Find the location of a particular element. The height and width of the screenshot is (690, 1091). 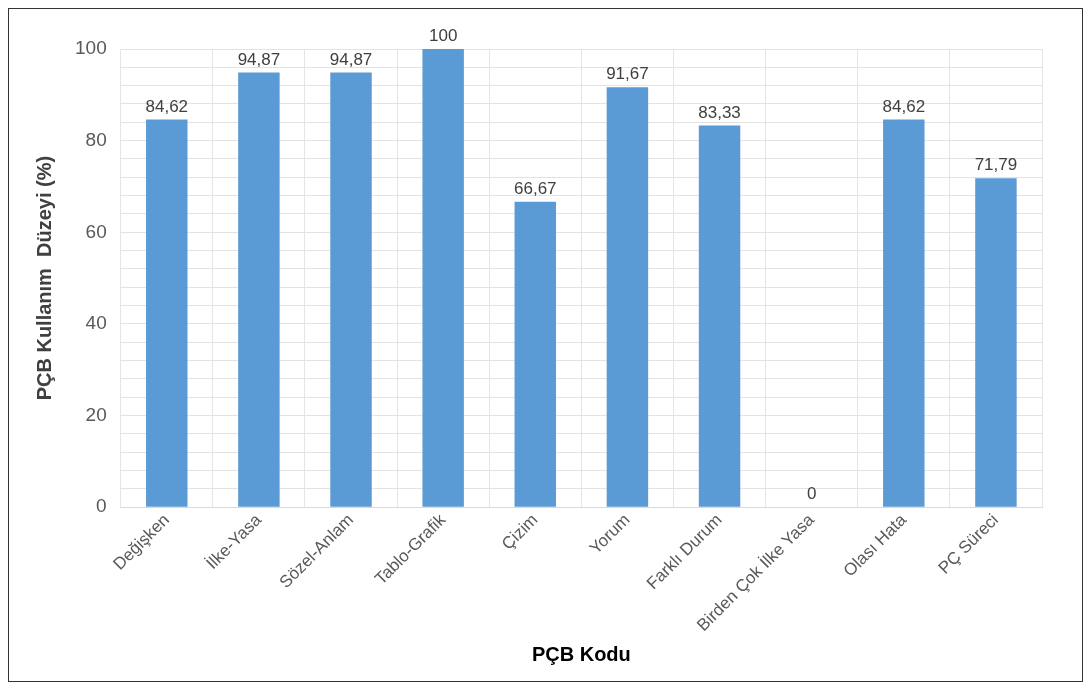

data-label: 0 is located at coordinates (811, 494).